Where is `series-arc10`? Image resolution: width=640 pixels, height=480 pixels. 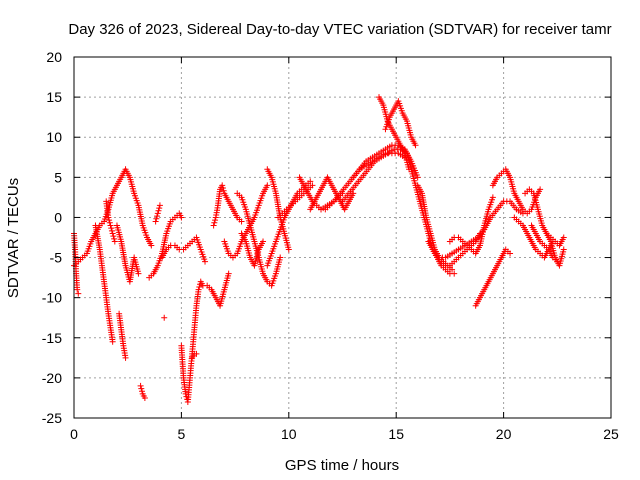 series-arc10 is located at coordinates (184, 249).